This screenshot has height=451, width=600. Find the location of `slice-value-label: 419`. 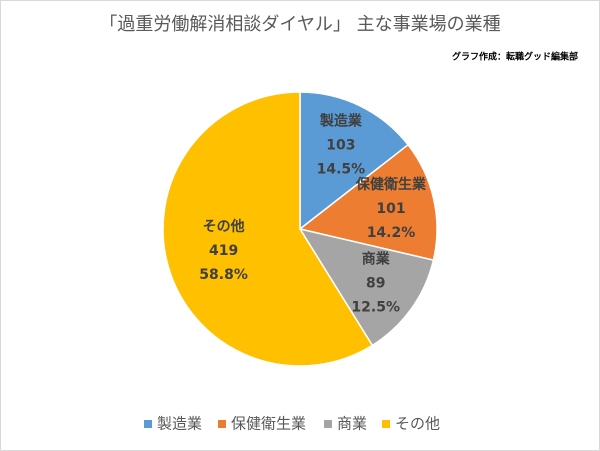

slice-value-label: 419 is located at coordinates (223, 251).